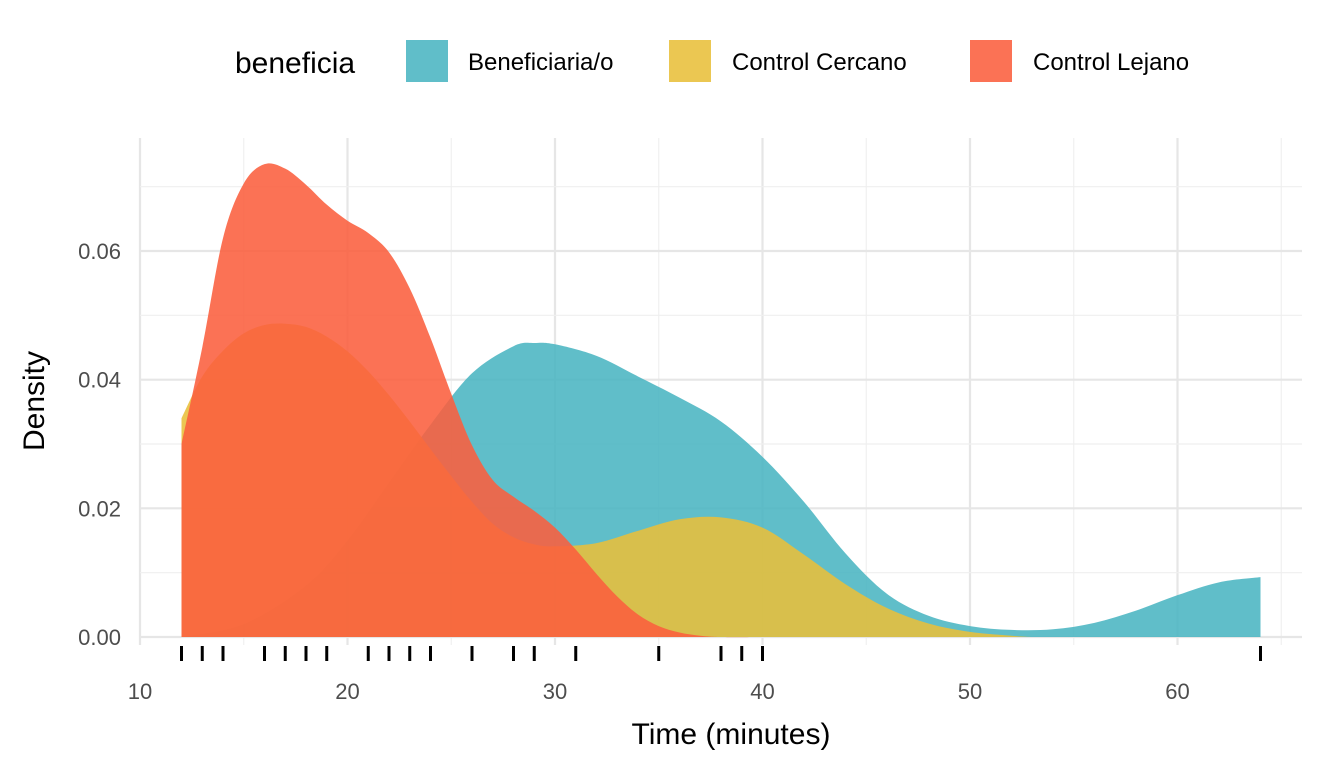 This screenshot has height=768, width=1344. What do you see at coordinates (1177, 691) in the screenshot?
I see `x-tick-label: 60` at bounding box center [1177, 691].